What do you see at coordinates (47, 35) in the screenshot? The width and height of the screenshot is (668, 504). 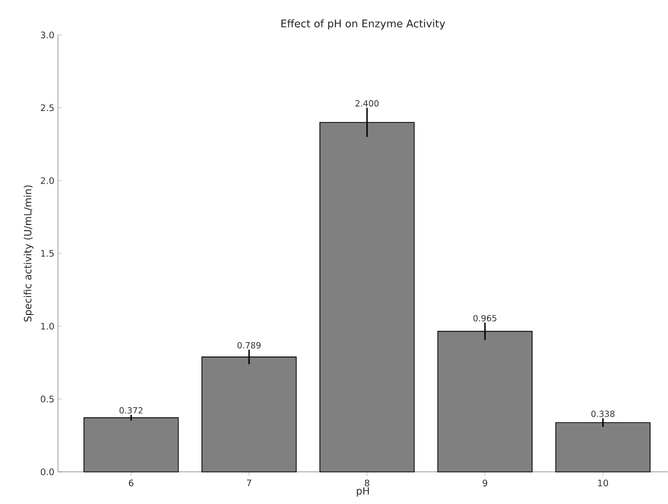 I see `y-tick-label: 3.0` at bounding box center [47, 35].